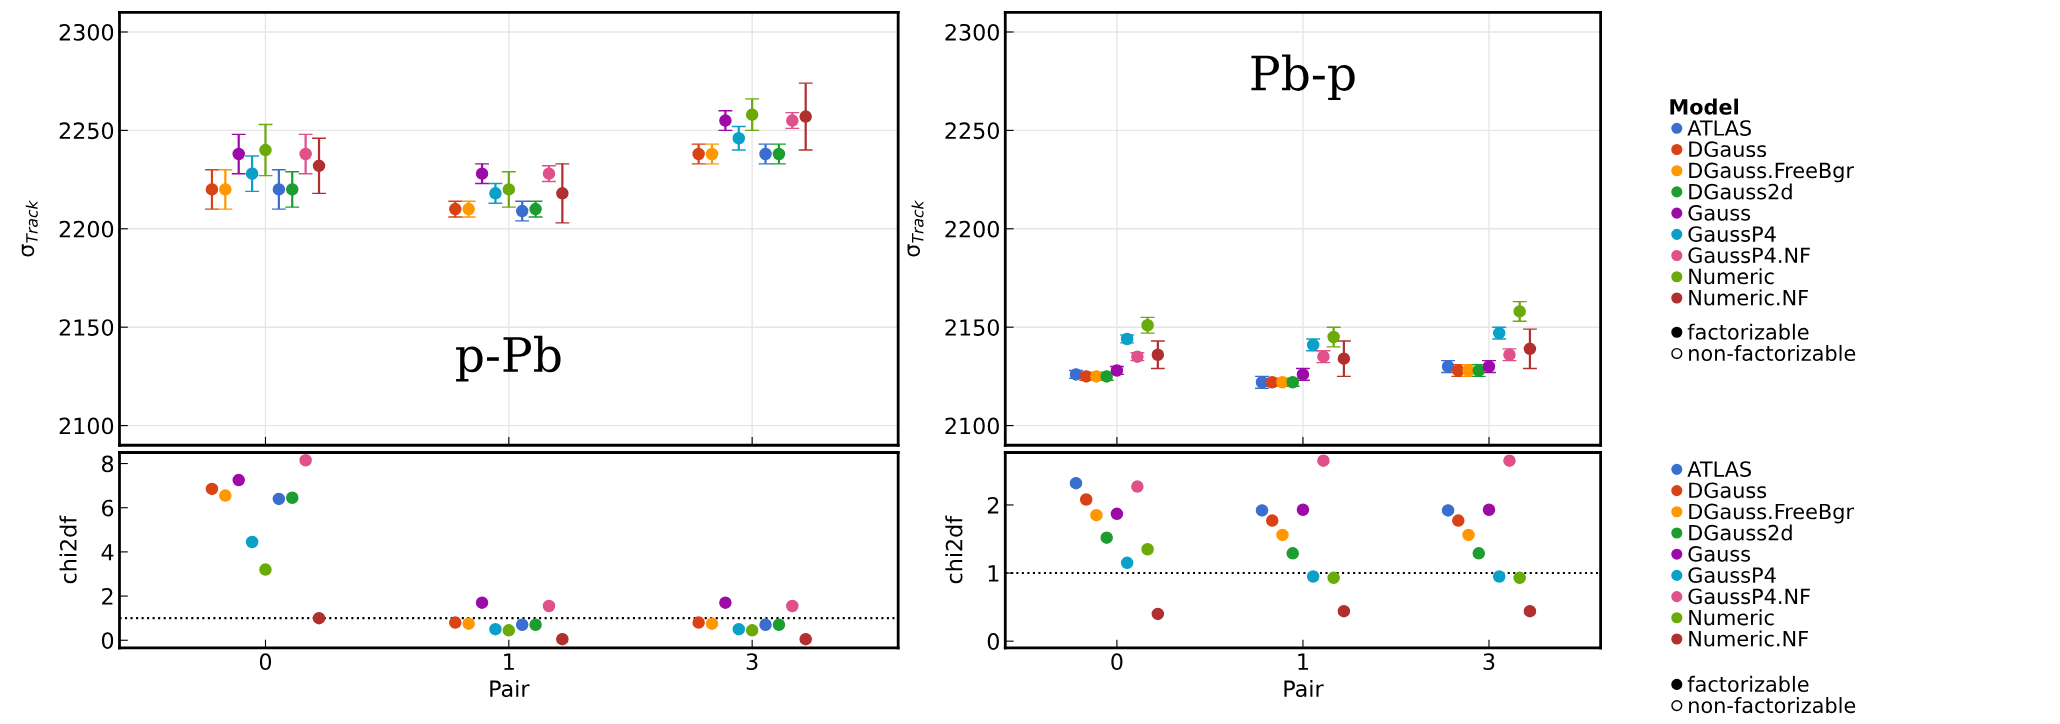  I want to click on y-tick-label: 6, so click(108, 508).